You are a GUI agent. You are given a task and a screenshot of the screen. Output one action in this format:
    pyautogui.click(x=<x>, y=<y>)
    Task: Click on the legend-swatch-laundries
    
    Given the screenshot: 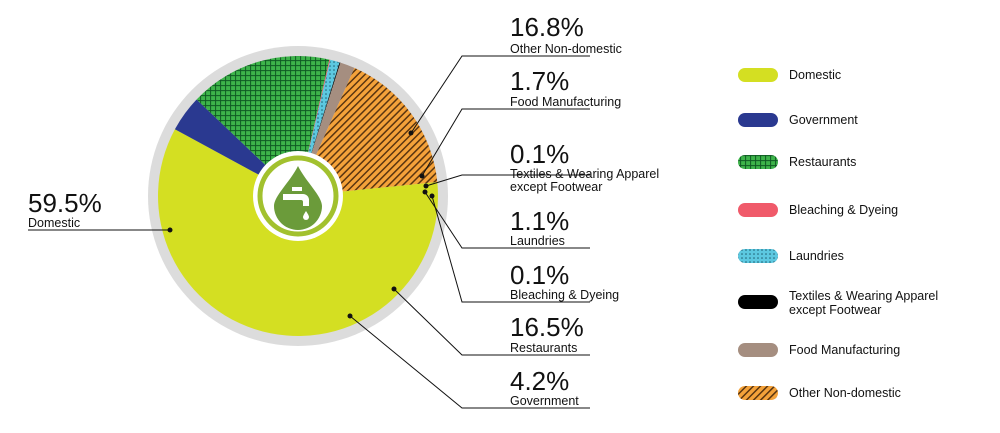 What is the action you would take?
    pyautogui.click(x=758, y=256)
    